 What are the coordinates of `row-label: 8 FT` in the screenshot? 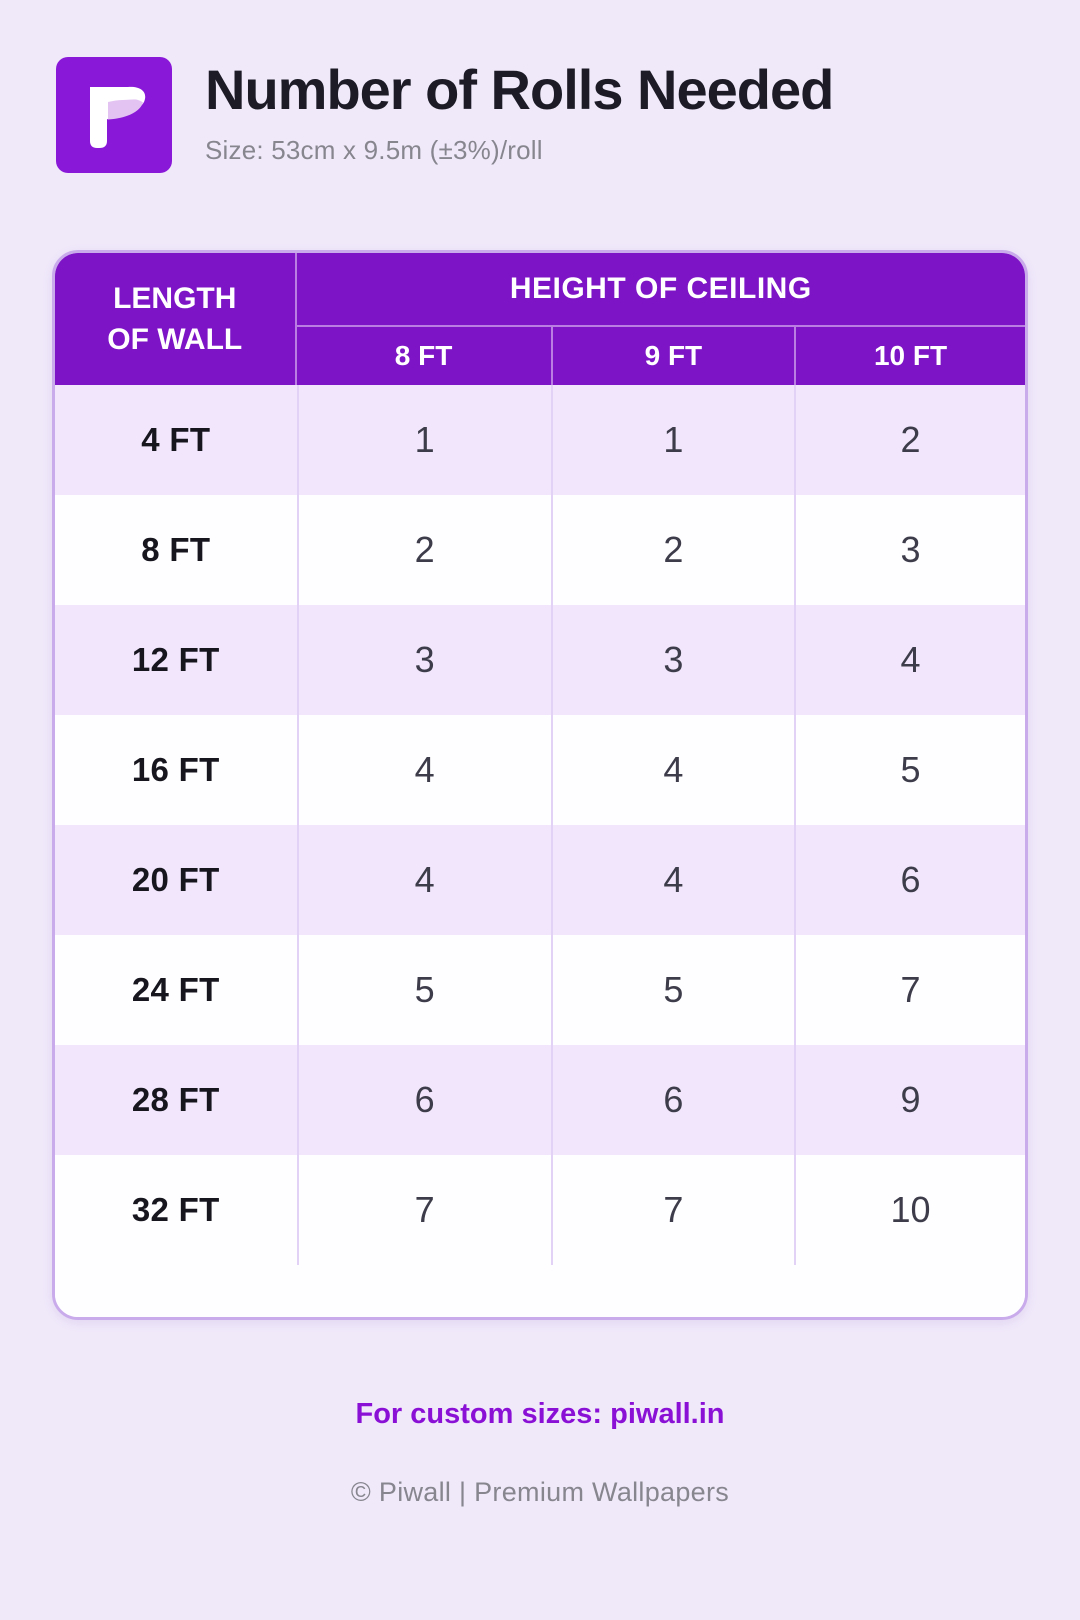 It's located at (176, 549).